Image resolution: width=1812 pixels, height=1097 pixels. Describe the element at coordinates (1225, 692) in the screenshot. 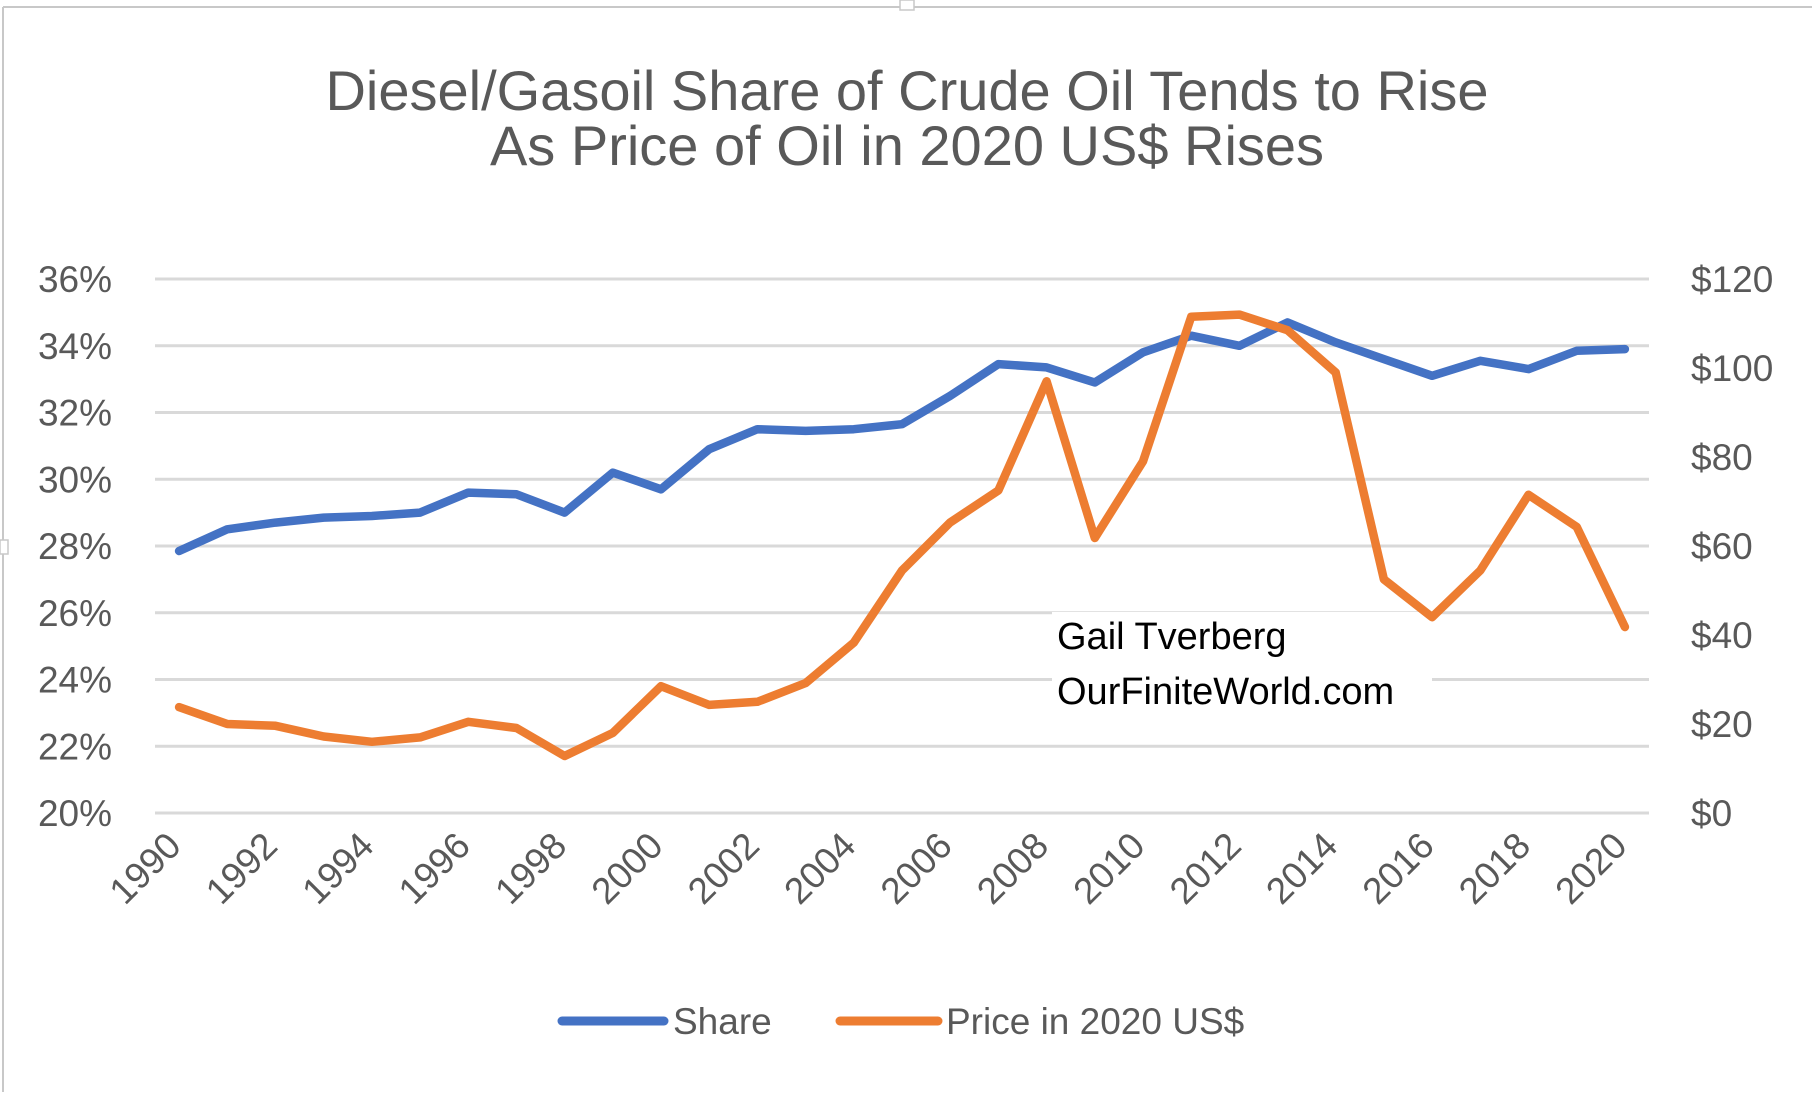

I see `annotation-website: OurFiniteWorld.com` at that location.